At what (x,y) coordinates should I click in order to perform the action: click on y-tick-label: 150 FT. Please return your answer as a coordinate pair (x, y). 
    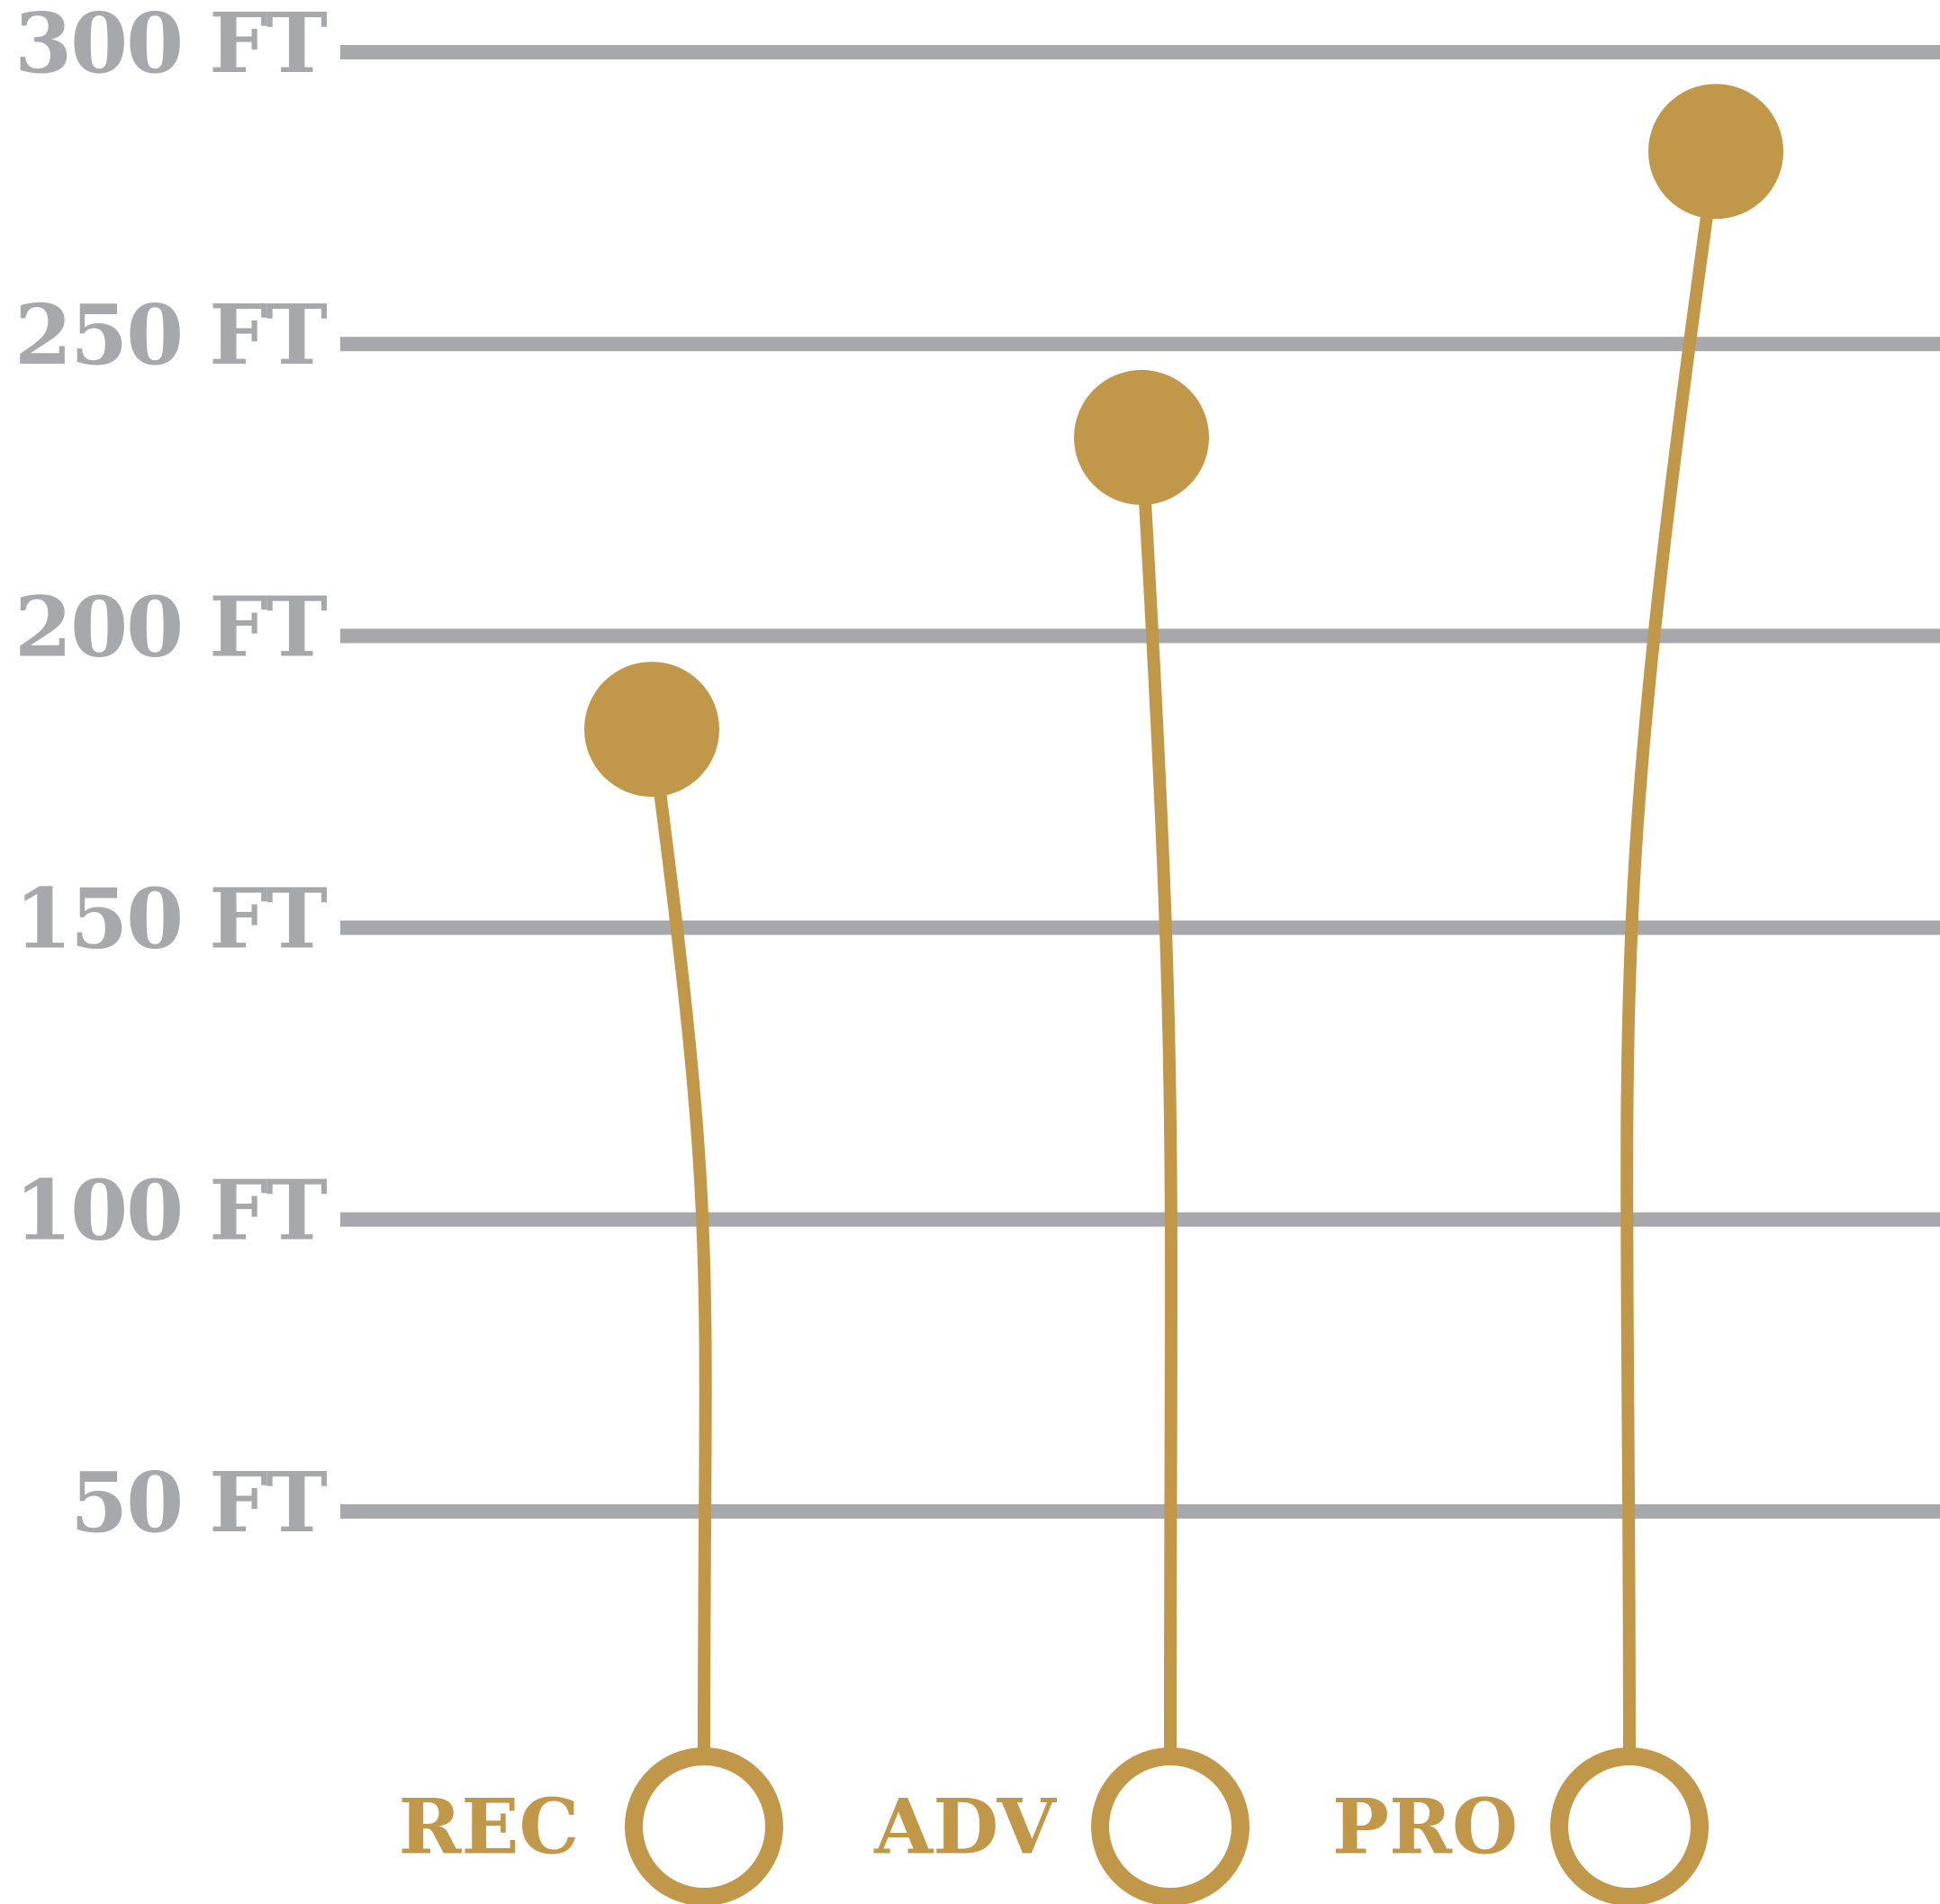
    Looking at the image, I should click on (170, 919).